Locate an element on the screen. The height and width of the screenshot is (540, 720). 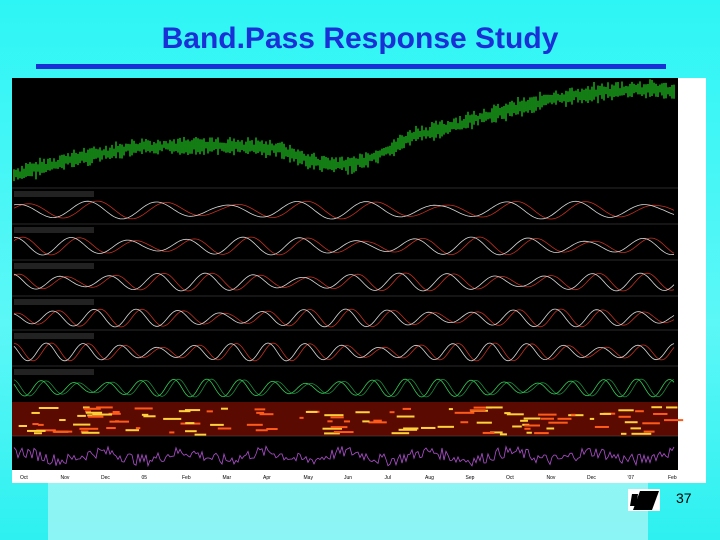
x-tick-label: Aug is located at coordinates (429, 478).